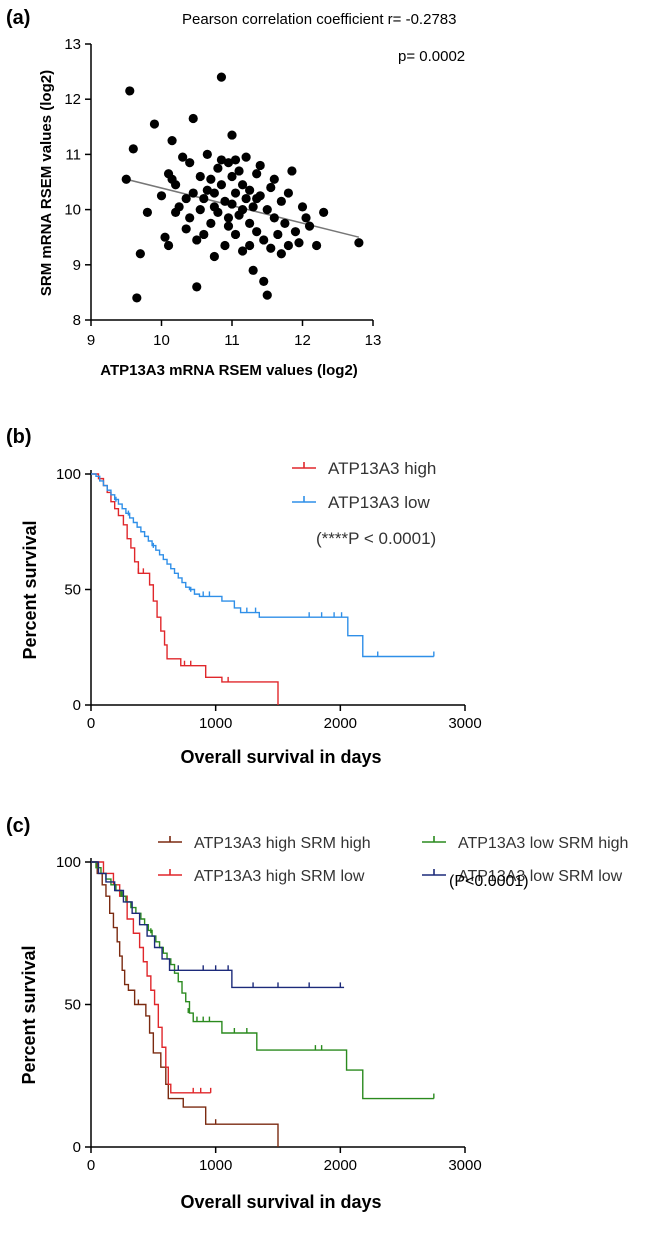 The height and width of the screenshot is (1245, 655). What do you see at coordinates (72, 590) in the screenshot?
I see `panel-b-y-tick-label: 50` at bounding box center [72, 590].